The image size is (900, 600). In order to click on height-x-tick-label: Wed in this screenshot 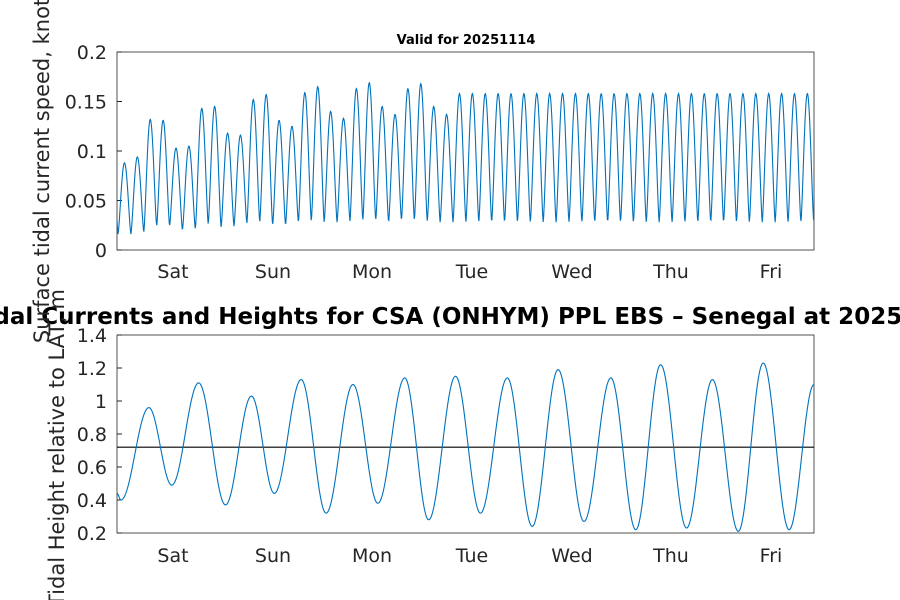, I will do `click(571, 556)`.